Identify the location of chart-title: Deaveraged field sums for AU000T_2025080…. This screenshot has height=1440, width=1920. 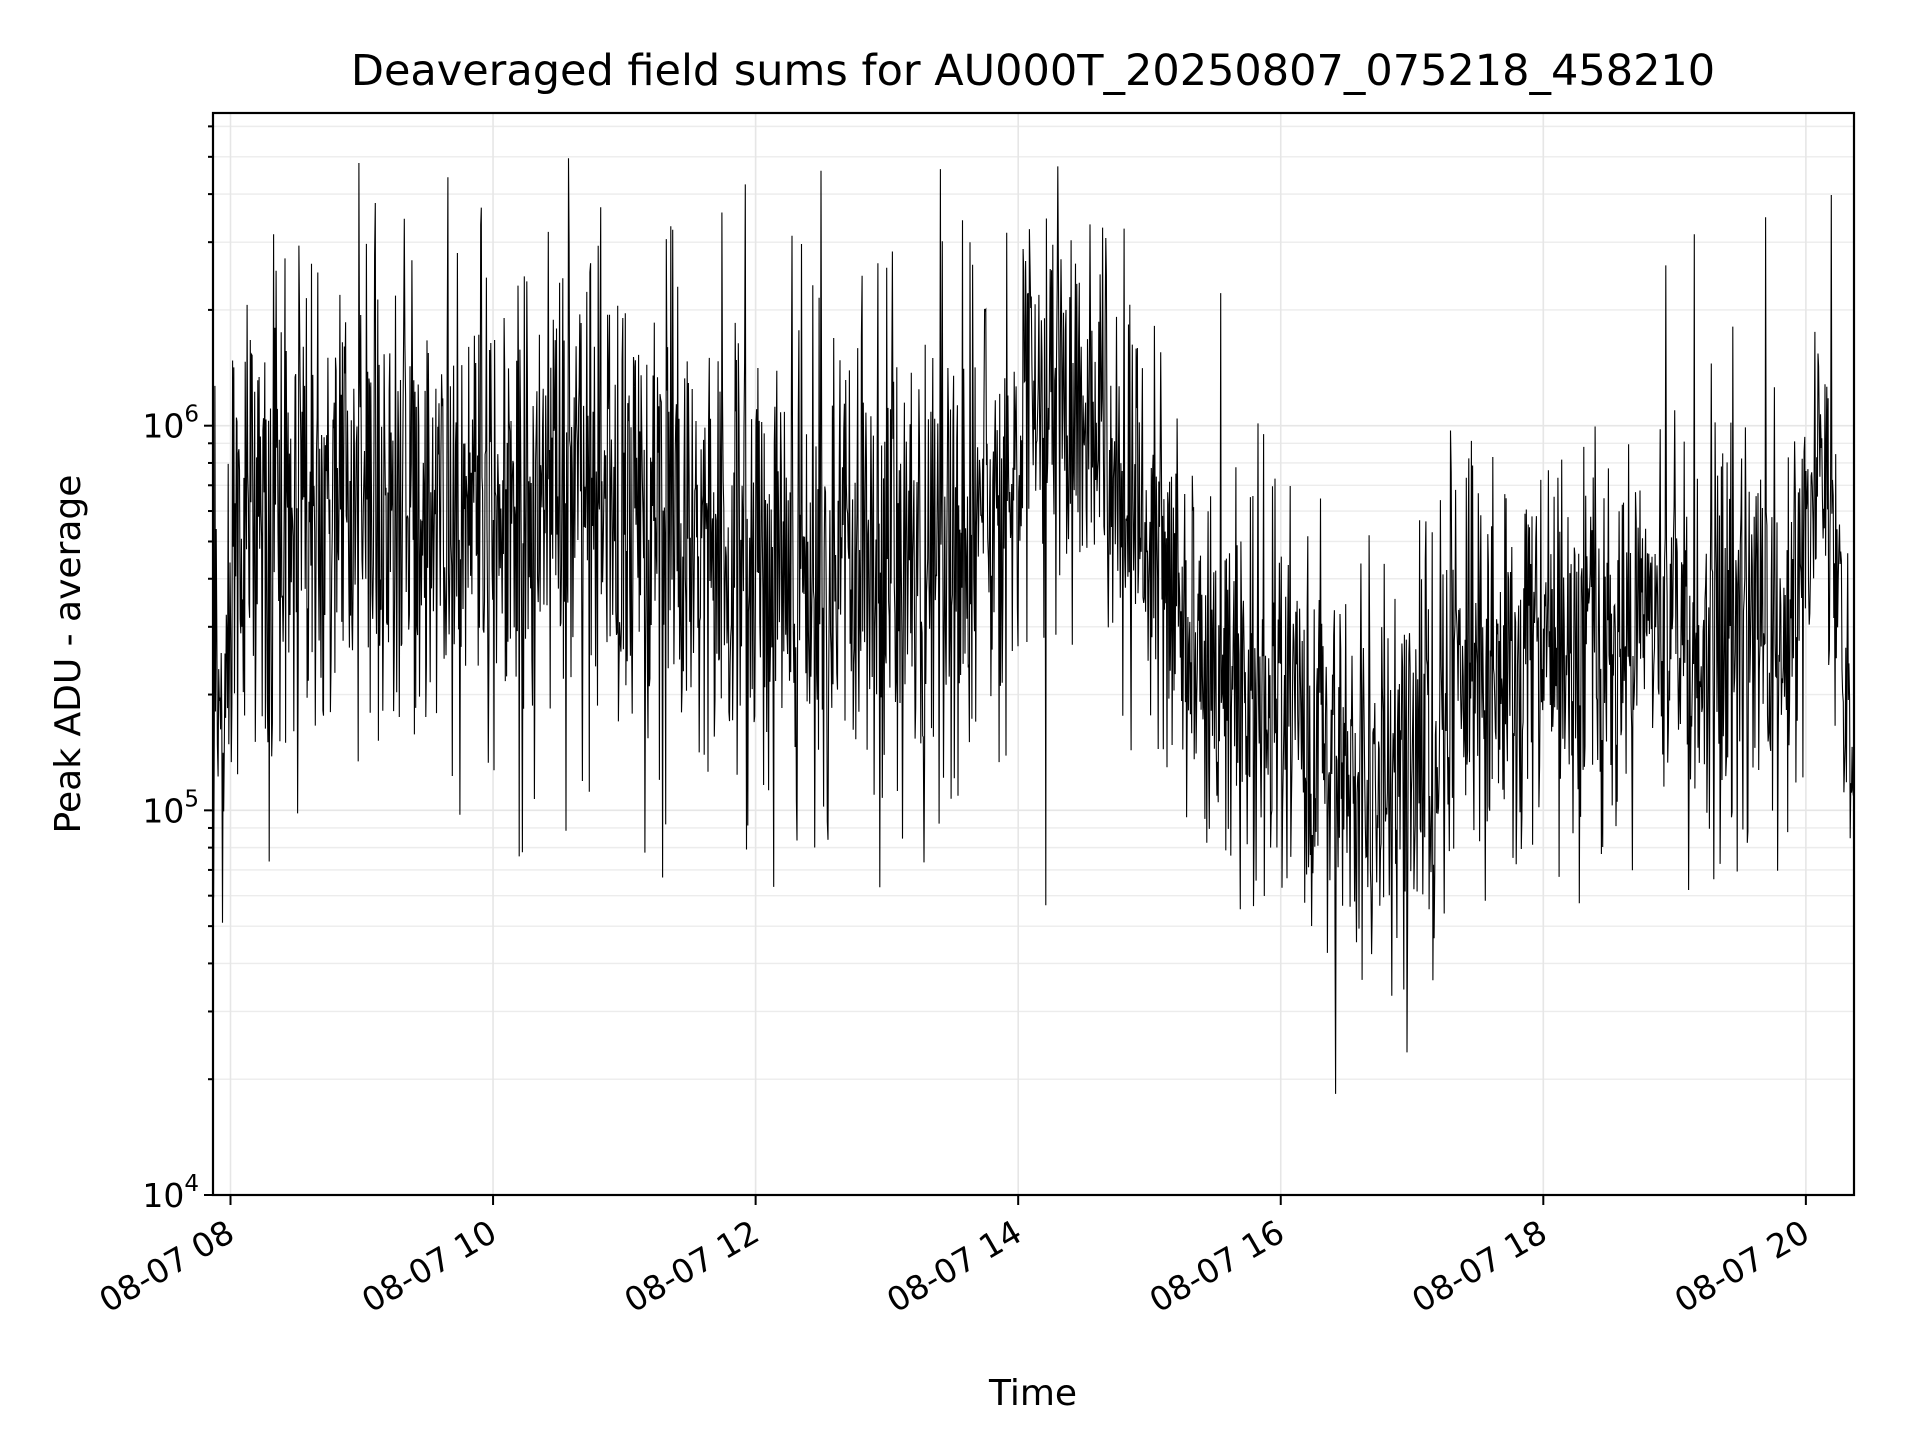
(1033, 71).